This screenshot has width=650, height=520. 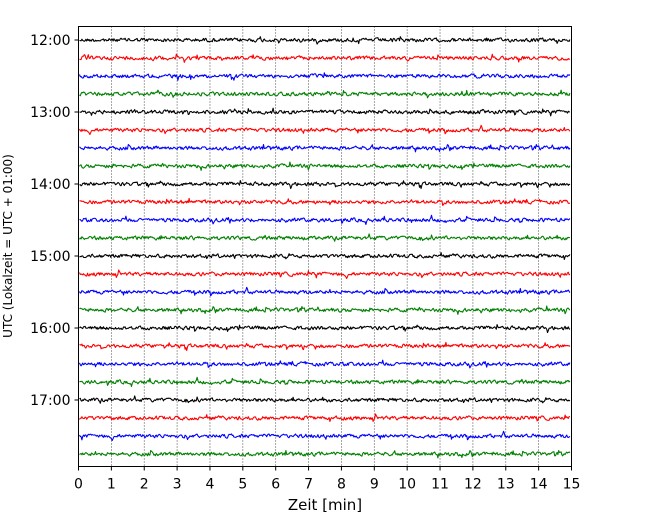 What do you see at coordinates (111, 485) in the screenshot?
I see `x-tick-label: 1` at bounding box center [111, 485].